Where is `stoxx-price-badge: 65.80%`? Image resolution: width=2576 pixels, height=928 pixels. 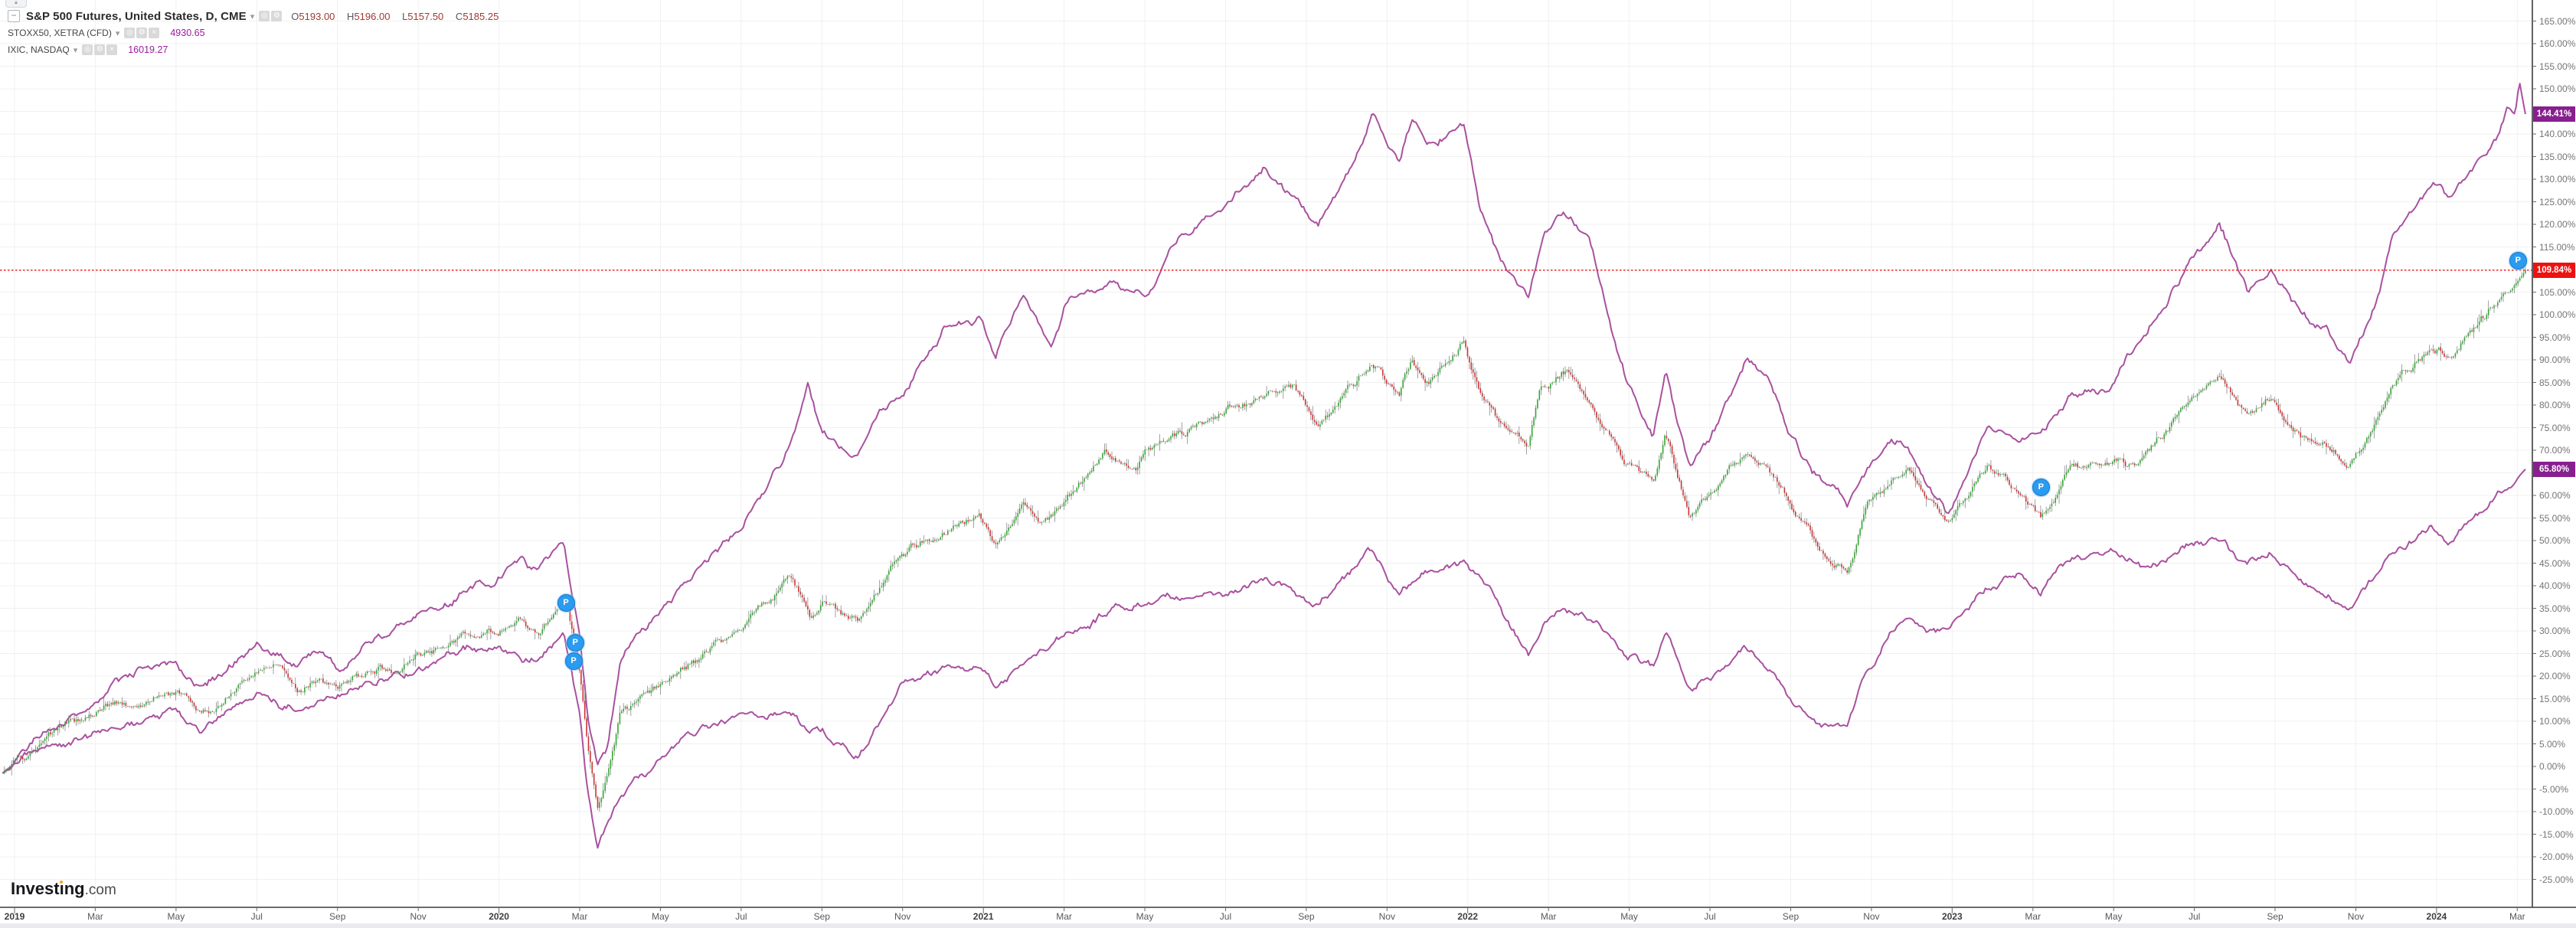 stoxx-price-badge: 65.80% is located at coordinates (2554, 469).